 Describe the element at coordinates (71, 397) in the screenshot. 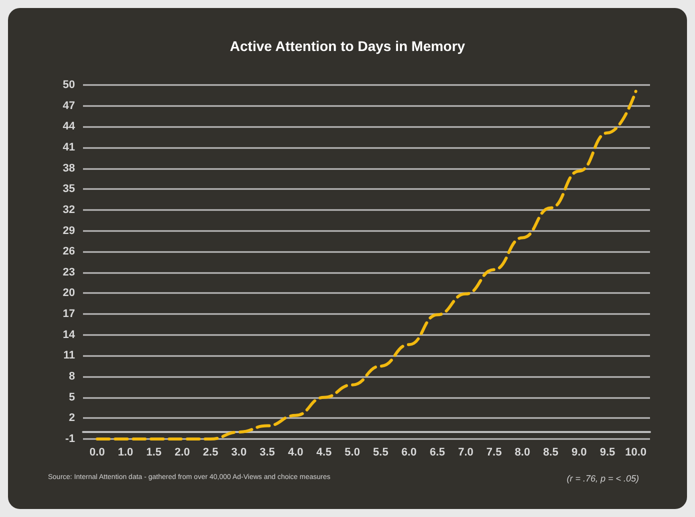

I see `y-tick-label: 5` at that location.